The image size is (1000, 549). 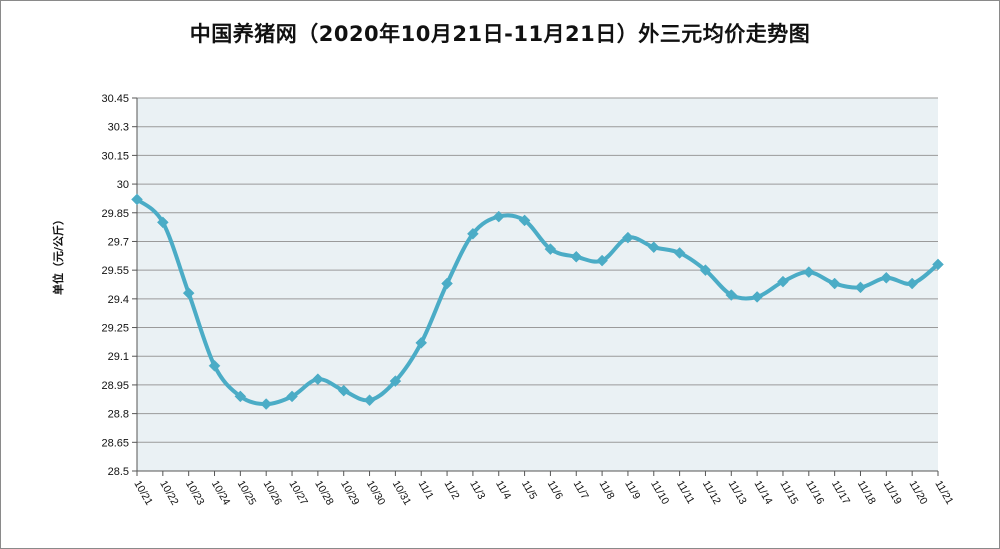 I want to click on x-tick-label: 10/26, so click(x=273, y=493).